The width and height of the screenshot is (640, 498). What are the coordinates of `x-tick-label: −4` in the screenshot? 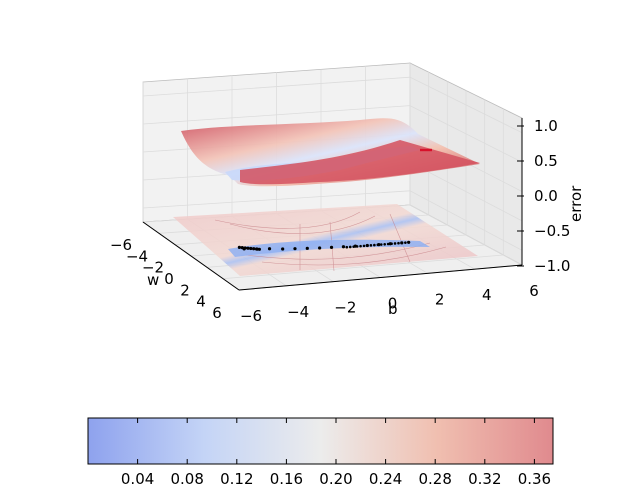 It's located at (137, 256).